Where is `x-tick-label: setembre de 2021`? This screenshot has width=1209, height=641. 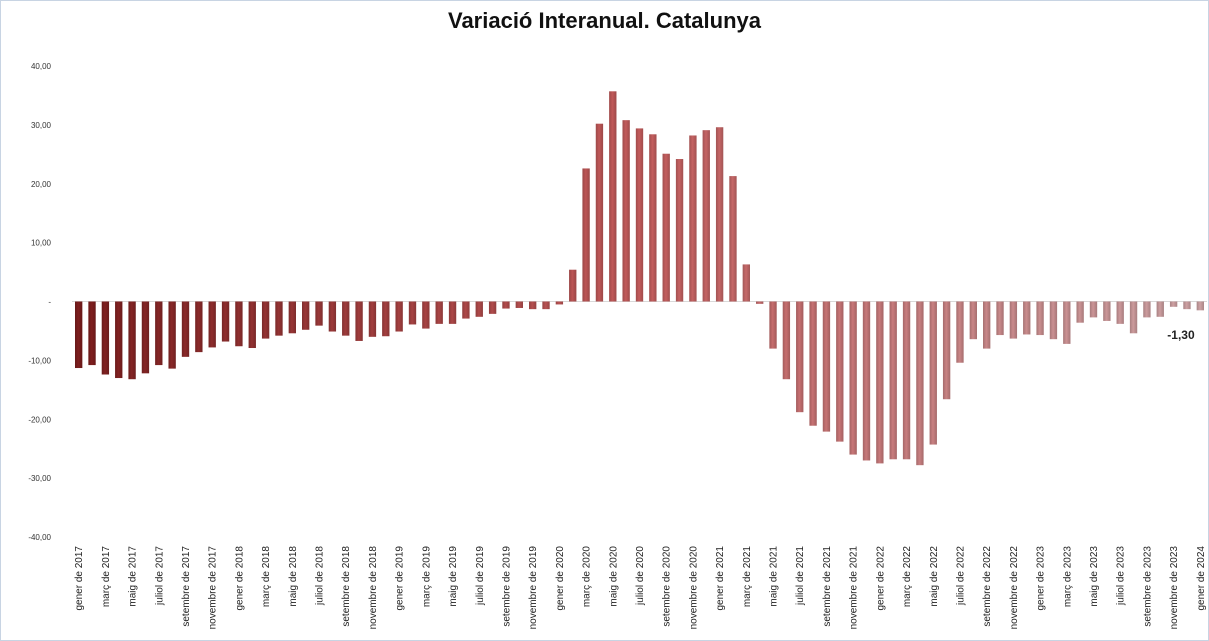
x-tick-label: setembre de 2021 is located at coordinates (827, 586).